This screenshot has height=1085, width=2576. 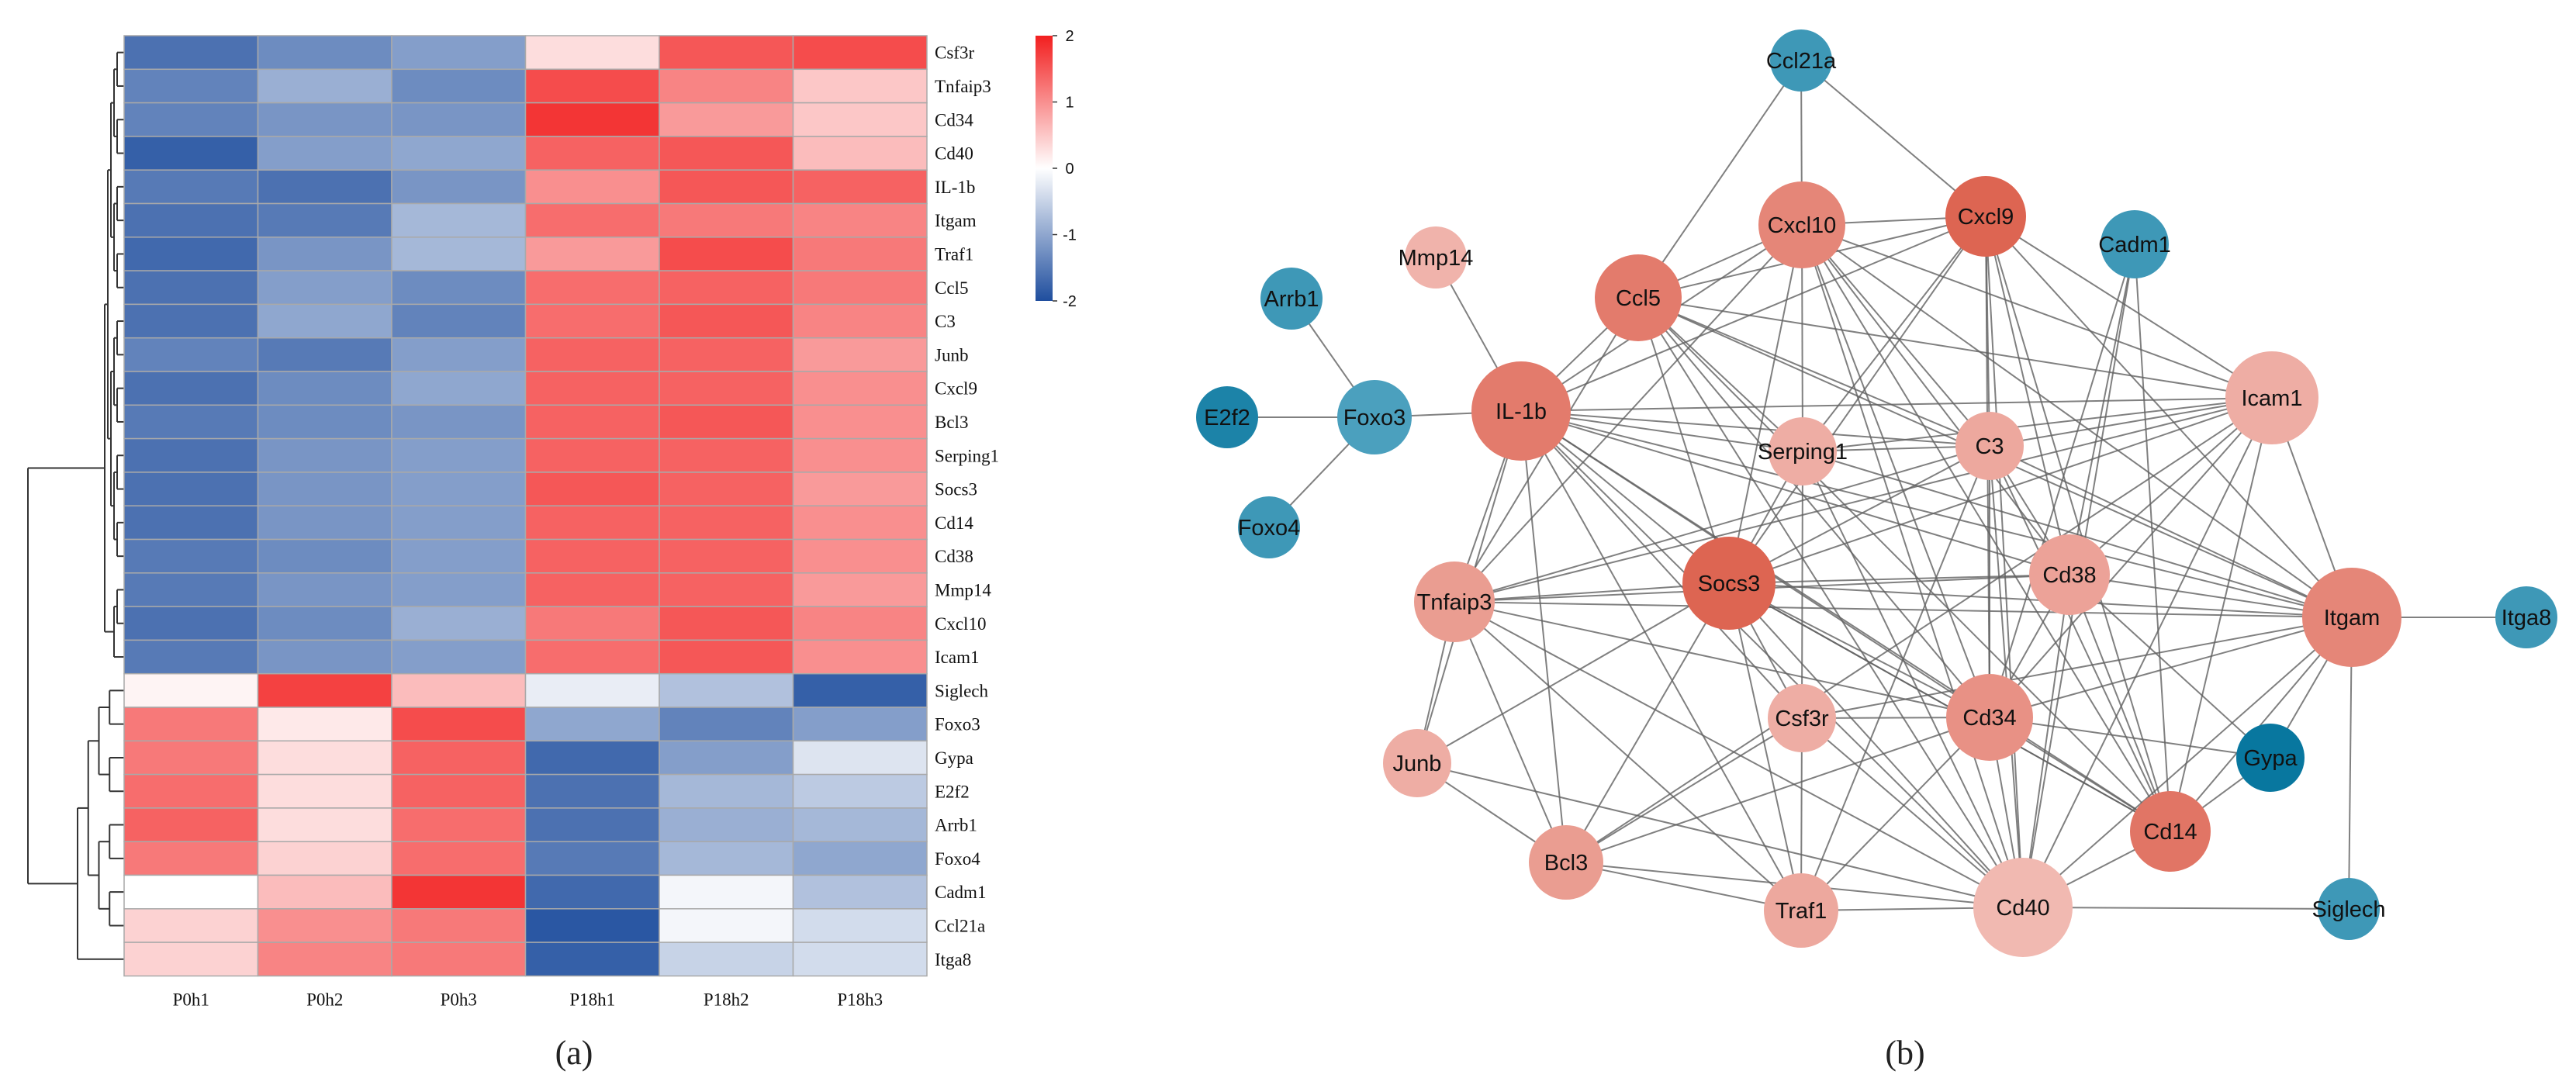 I want to click on network-node: Itga8, so click(x=2526, y=617).